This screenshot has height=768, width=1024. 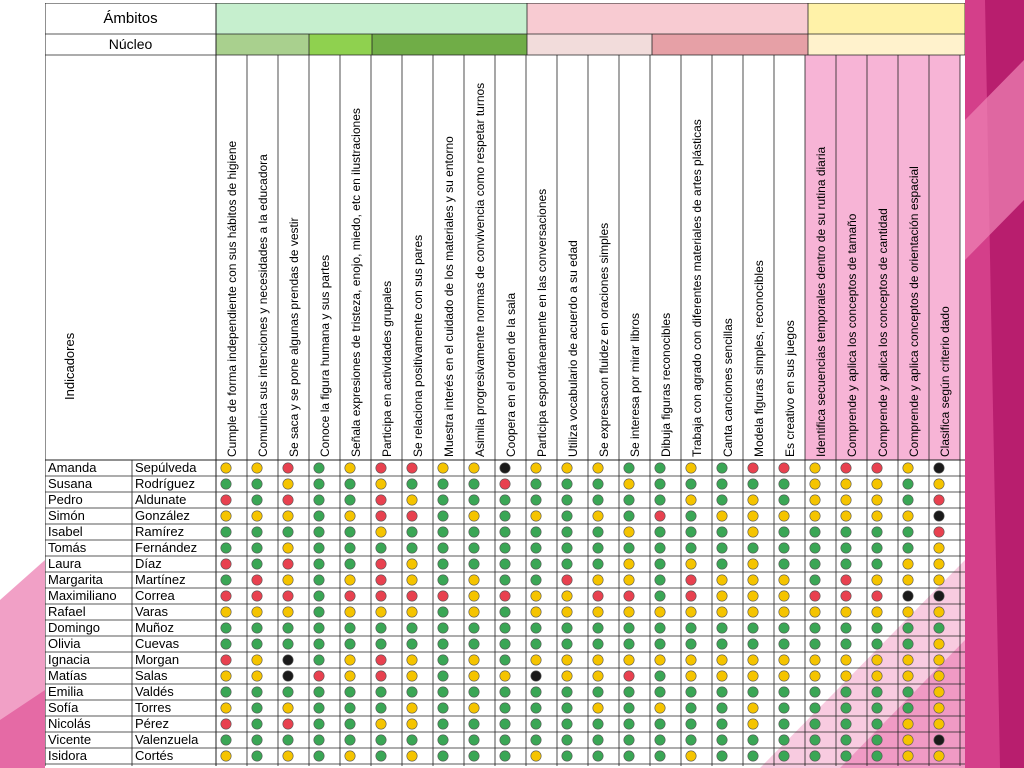 What do you see at coordinates (66, 515) in the screenshot?
I see `student-first-name: Simón` at bounding box center [66, 515].